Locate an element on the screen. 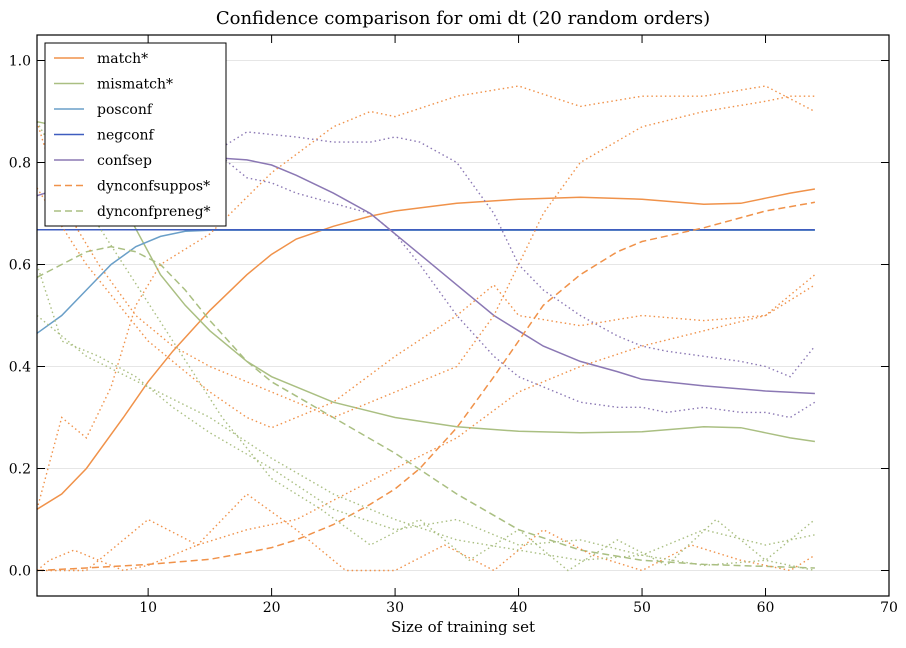 This screenshot has height=648, width=906. legend-label: mismatch* is located at coordinates (135, 85).